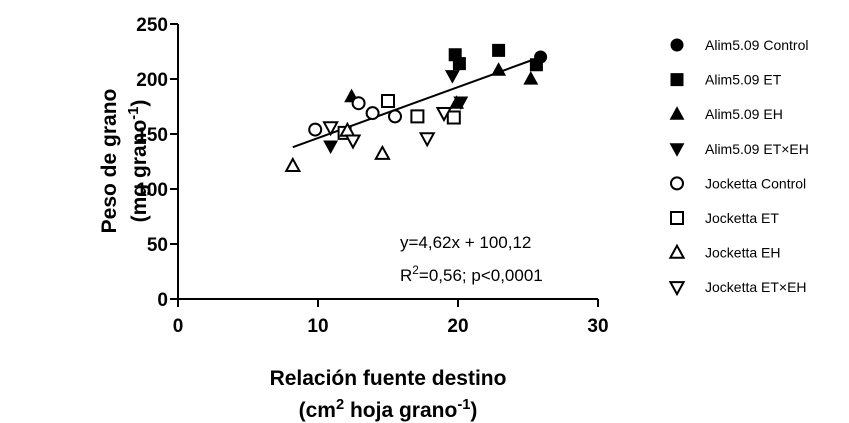 This screenshot has width=849, height=423. I want to click on x-tick-label: 20, so click(457, 326).